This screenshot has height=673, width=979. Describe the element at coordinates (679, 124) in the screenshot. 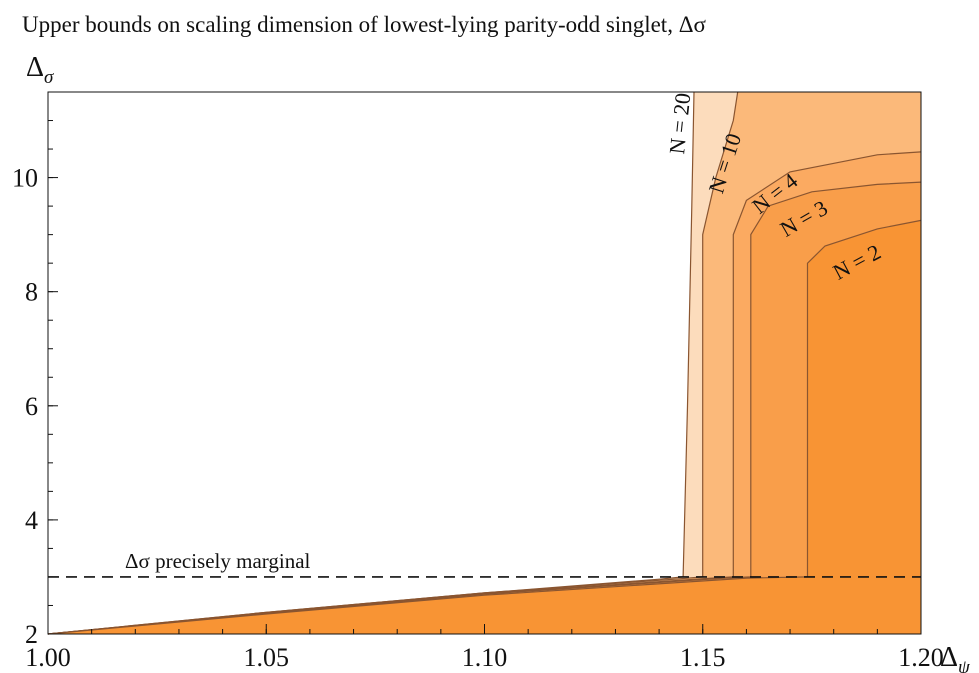

I see `curve-label-n-20: N = 20` at that location.